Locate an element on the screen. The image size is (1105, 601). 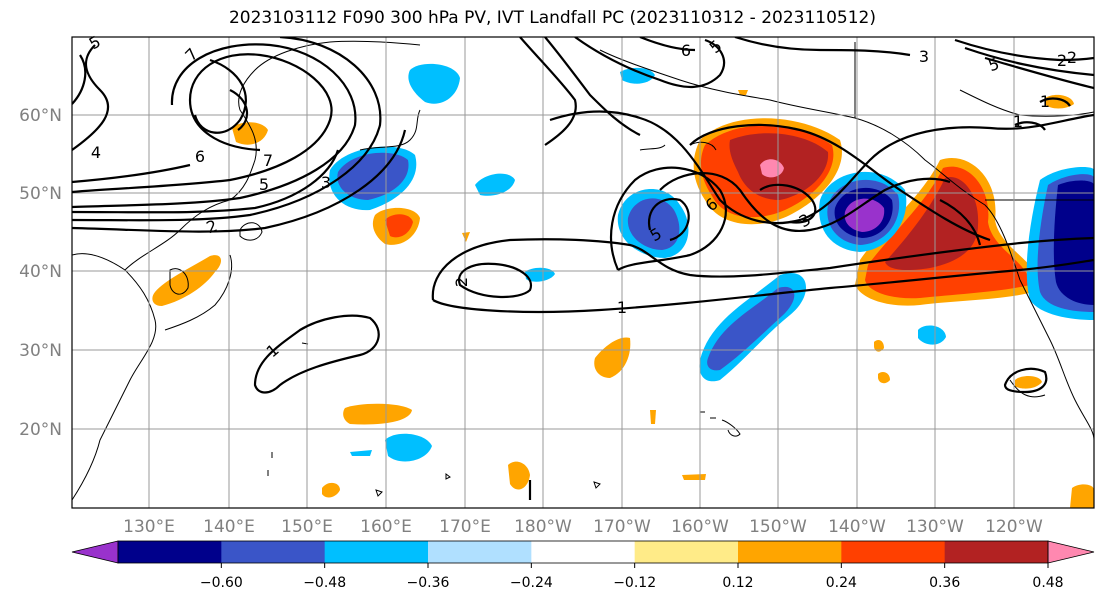
negative-anomaly-west-coast-max is located at coordinates (1073, 242).